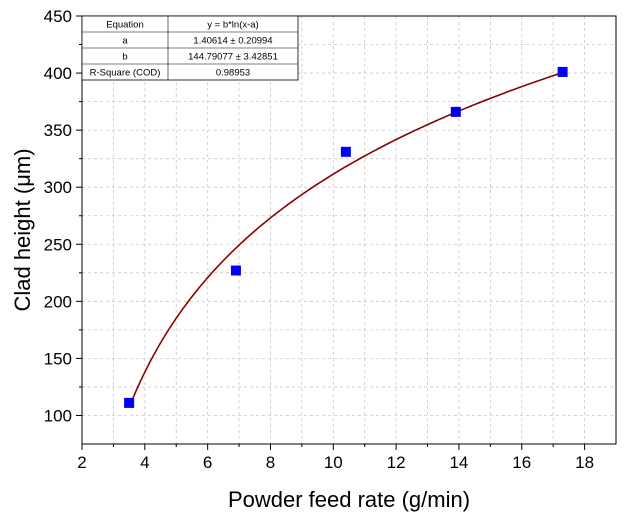 The image size is (627, 520). What do you see at coordinates (349, 499) in the screenshot?
I see `x-axis-title: Powder feed rate (g/min)` at bounding box center [349, 499].